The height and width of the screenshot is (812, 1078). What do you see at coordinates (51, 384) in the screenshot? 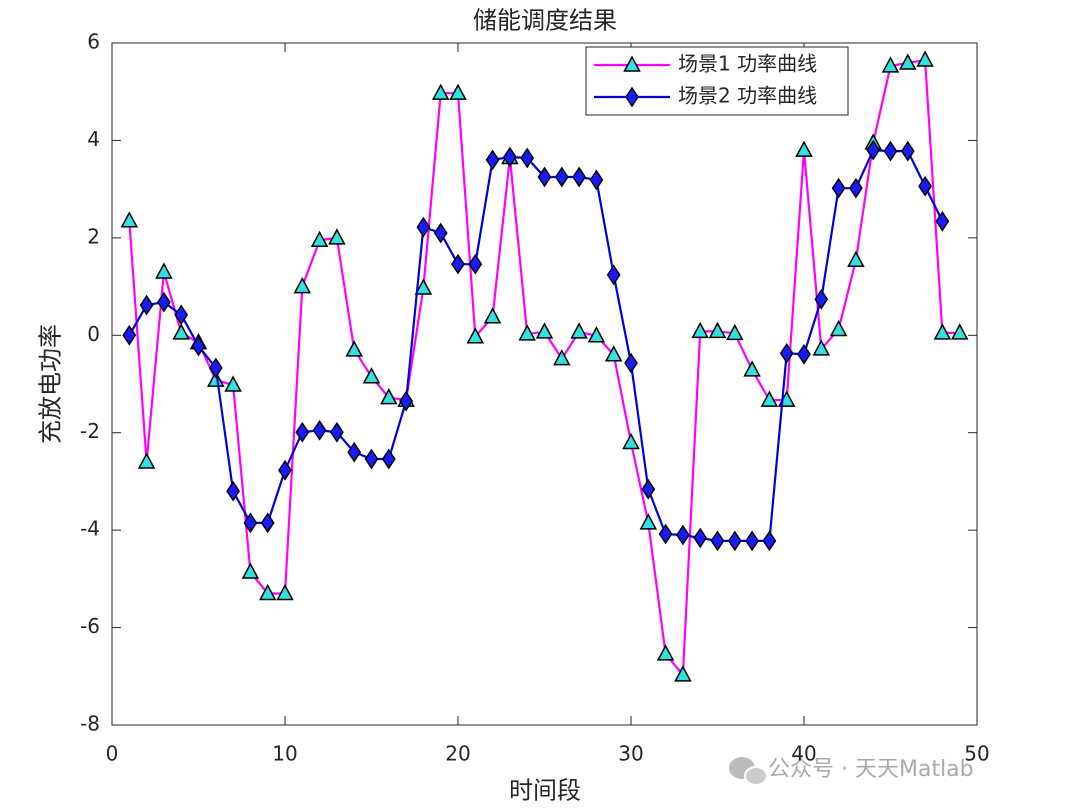
I see `y-axis-label: 充放电功率` at bounding box center [51, 384].